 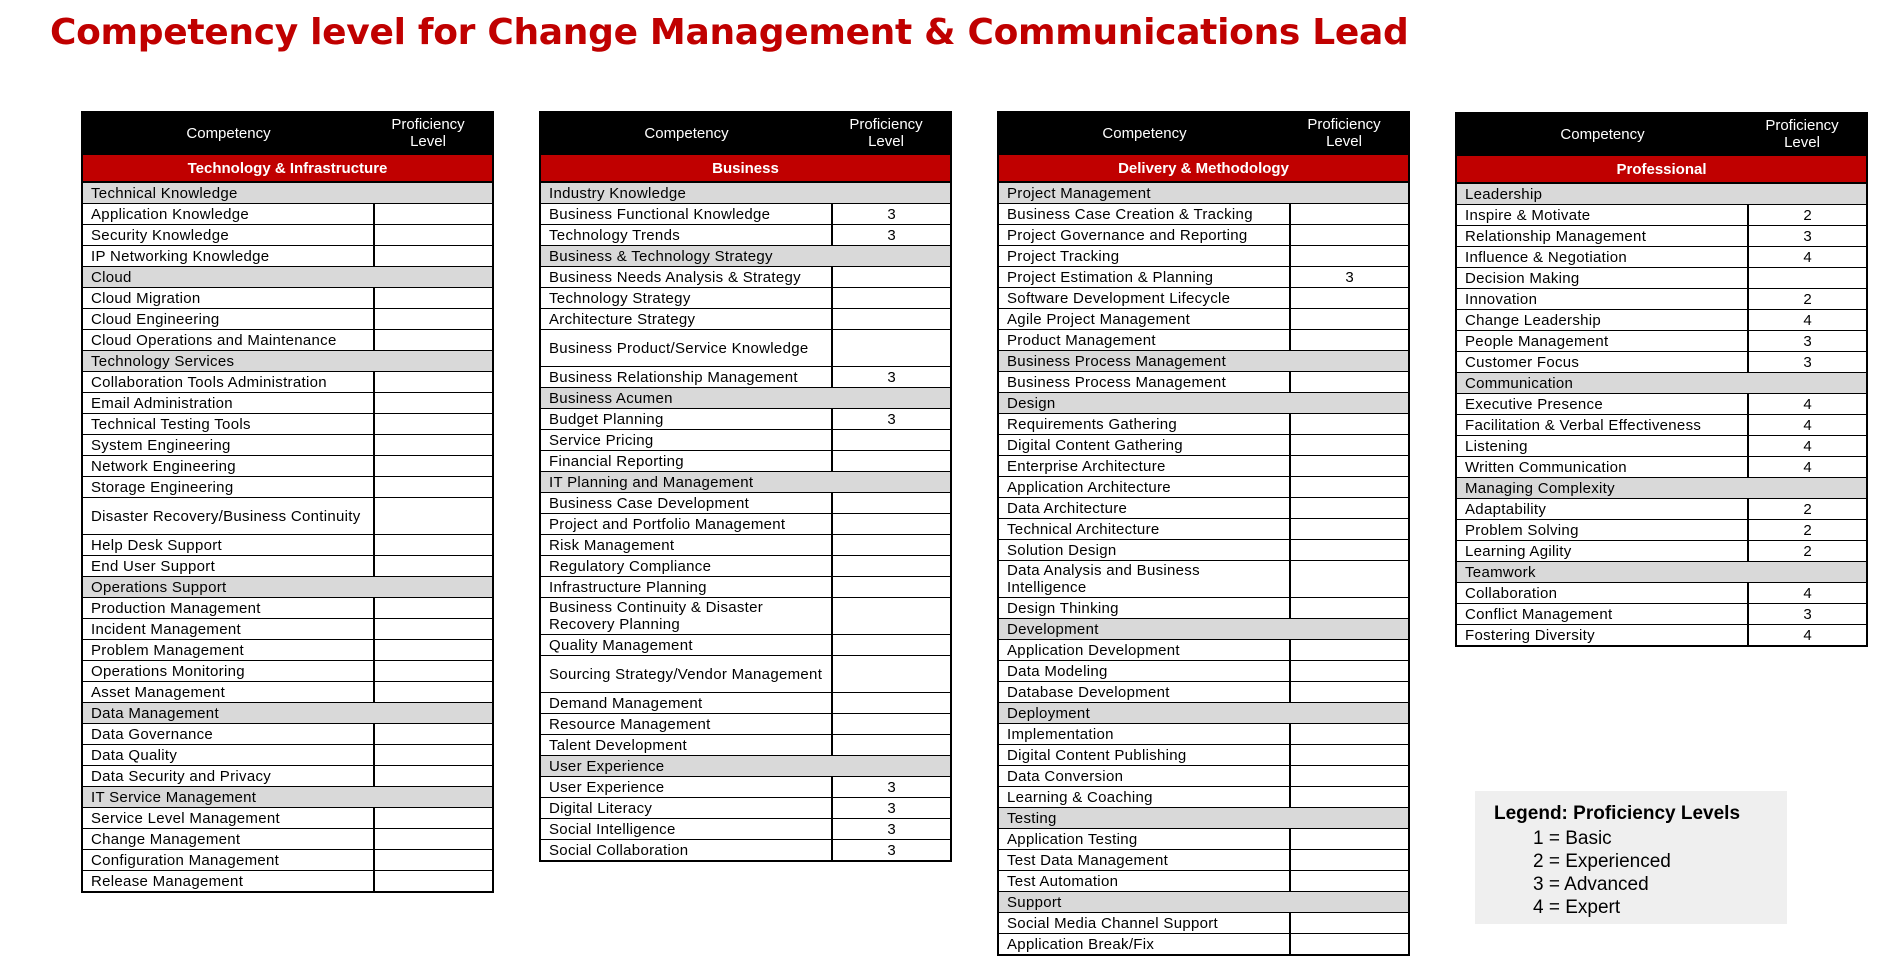 What do you see at coordinates (1661, 635) in the screenshot?
I see `competency-row: Fostering Diversity 4` at bounding box center [1661, 635].